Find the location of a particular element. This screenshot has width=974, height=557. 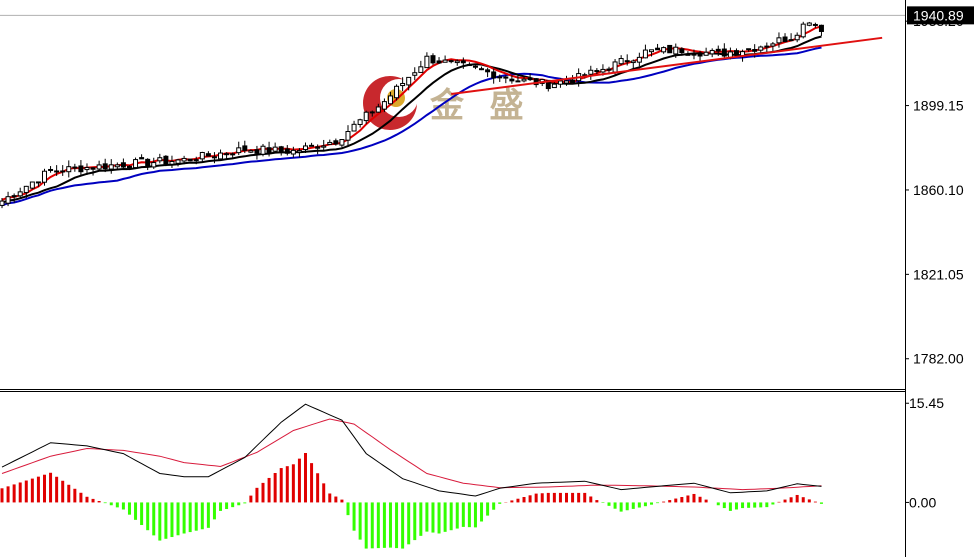

current-price-label: 1940.89 is located at coordinates (938, 15).